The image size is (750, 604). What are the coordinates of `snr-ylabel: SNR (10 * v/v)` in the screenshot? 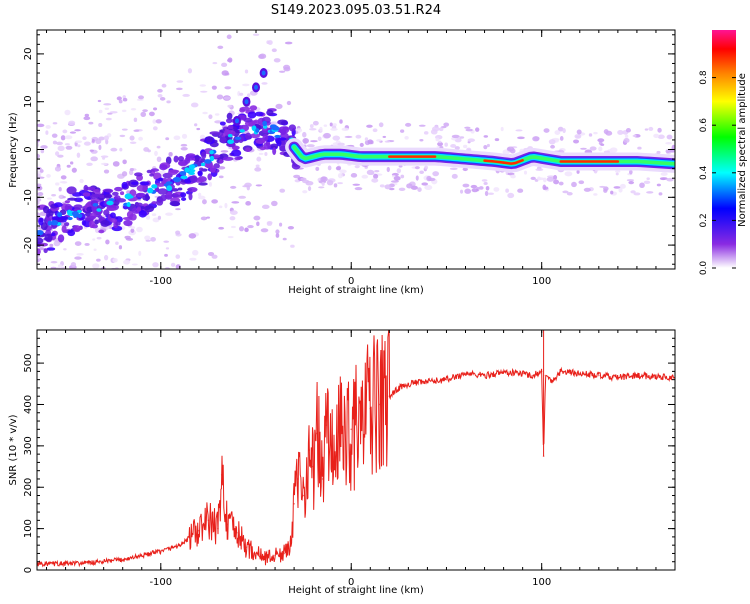 It's located at (13, 449).